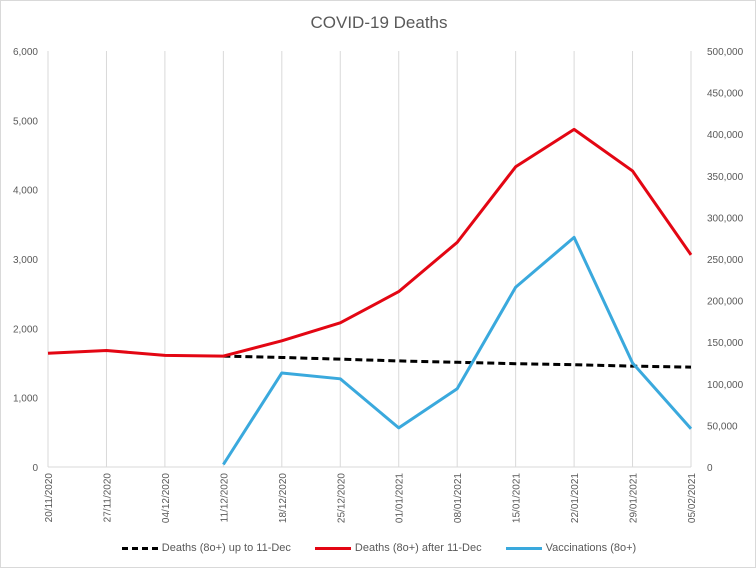  Describe the element at coordinates (725, 343) in the screenshot. I see `y-right-tick-label: 150,000` at that location.